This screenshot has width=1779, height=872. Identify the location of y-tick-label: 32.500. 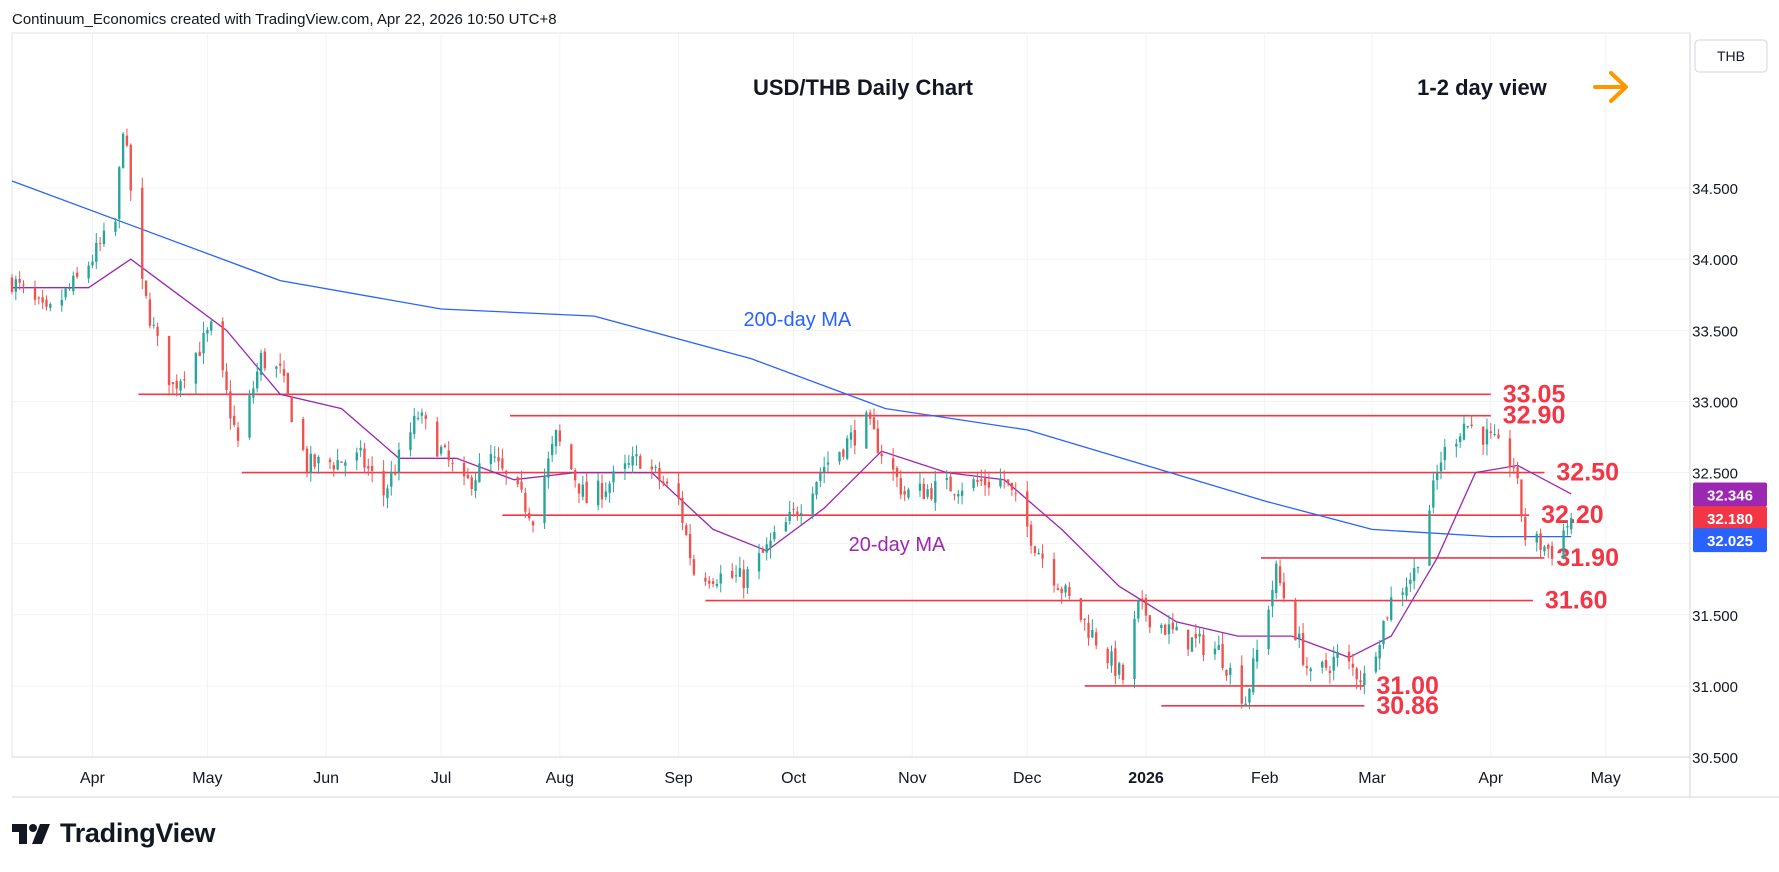
(1715, 474).